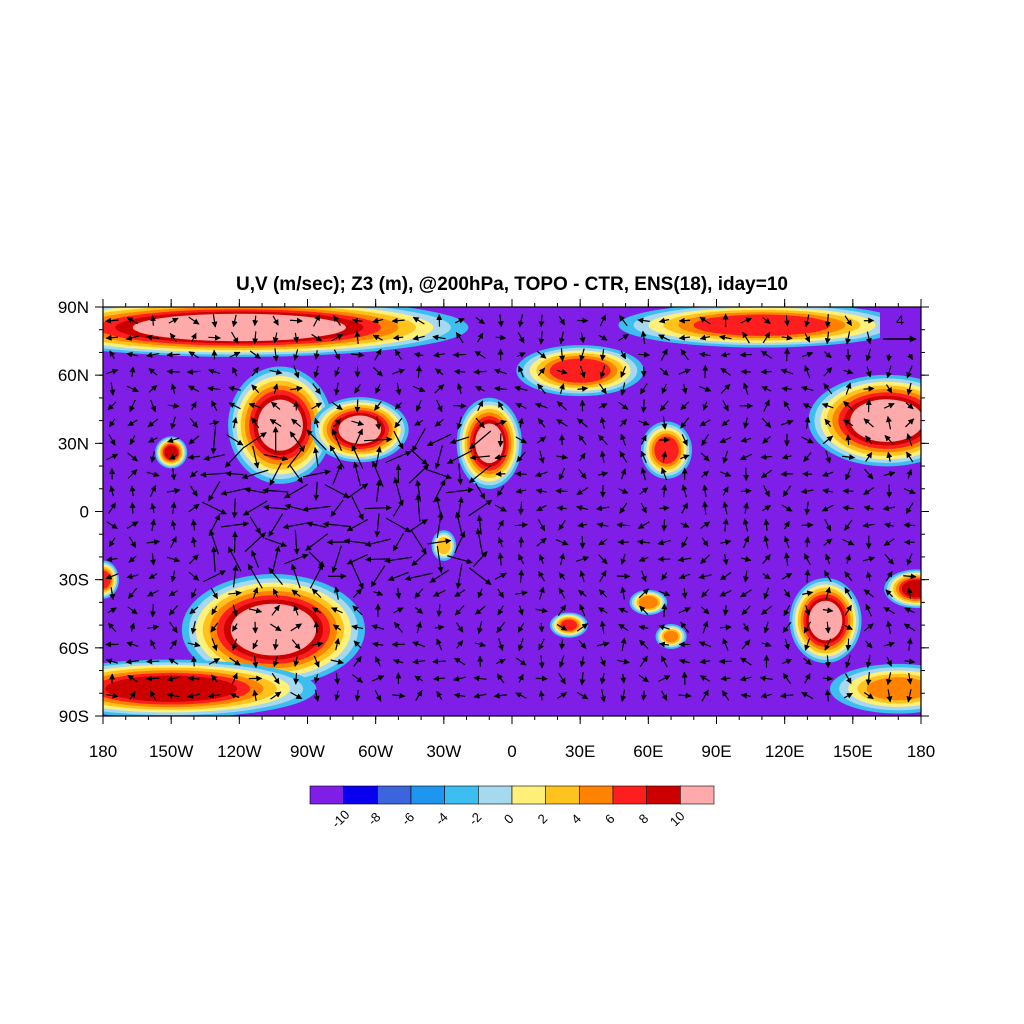  Describe the element at coordinates (444, 546) in the screenshot. I see `anomaly-contour` at that location.